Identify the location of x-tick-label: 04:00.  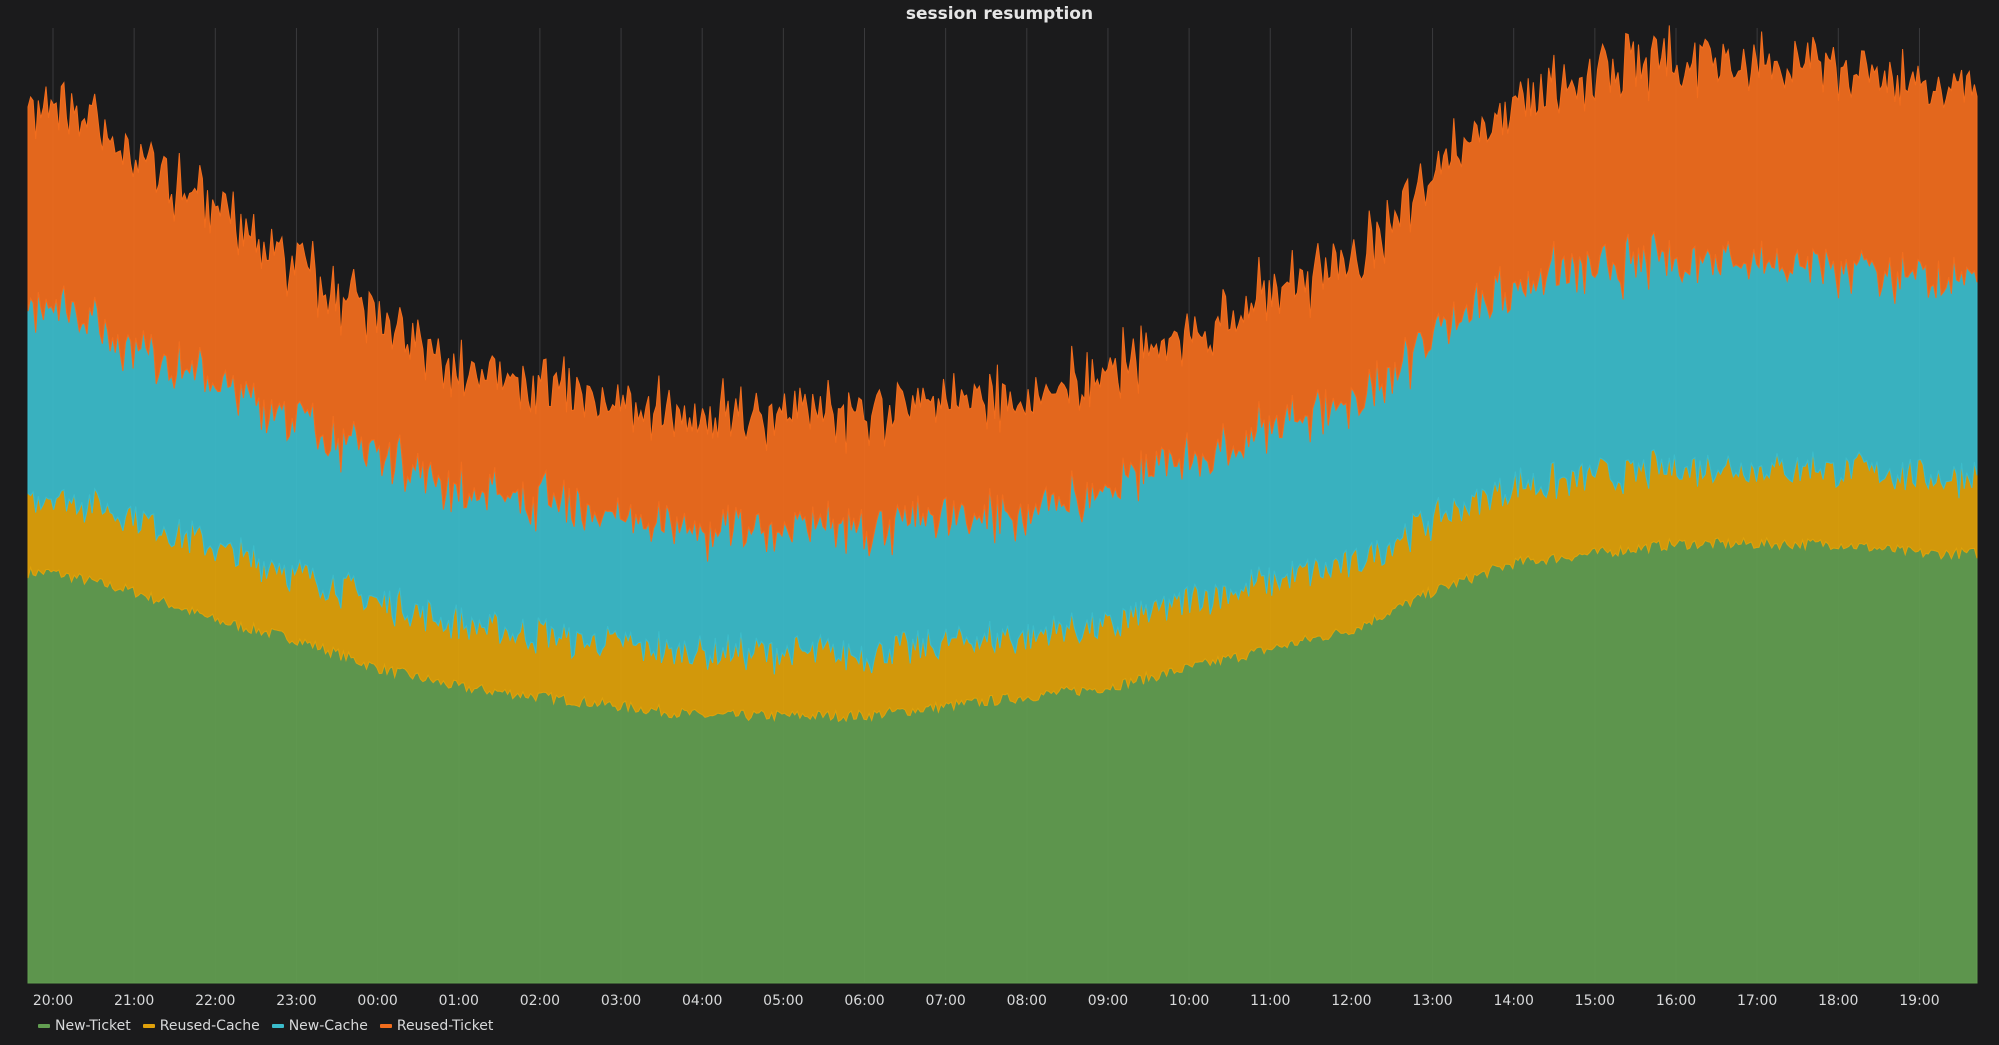
(702, 1001).